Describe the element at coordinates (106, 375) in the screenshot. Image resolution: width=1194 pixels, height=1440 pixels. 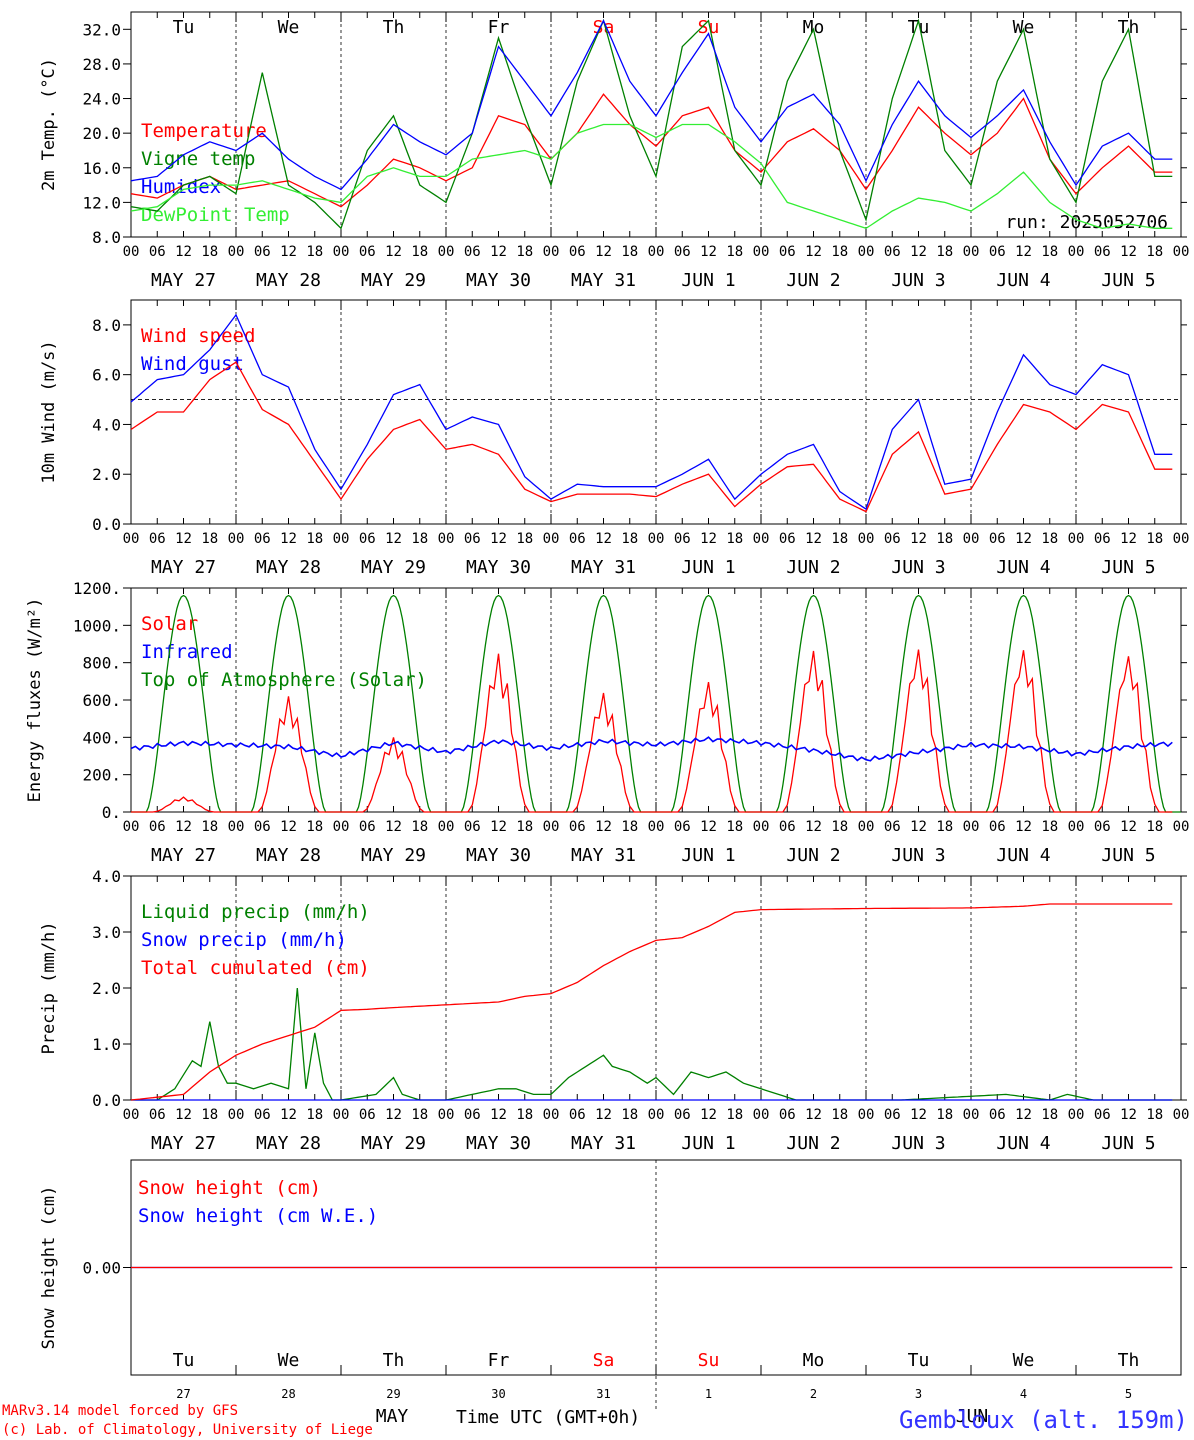
I see `panel-2-ytick-label: 6.0` at that location.